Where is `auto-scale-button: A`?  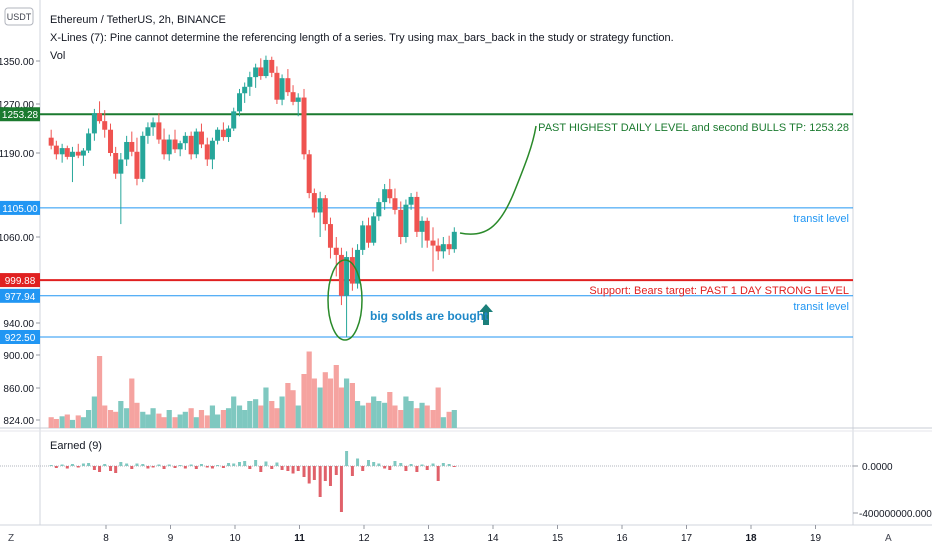 auto-scale-button: A is located at coordinates (888, 538).